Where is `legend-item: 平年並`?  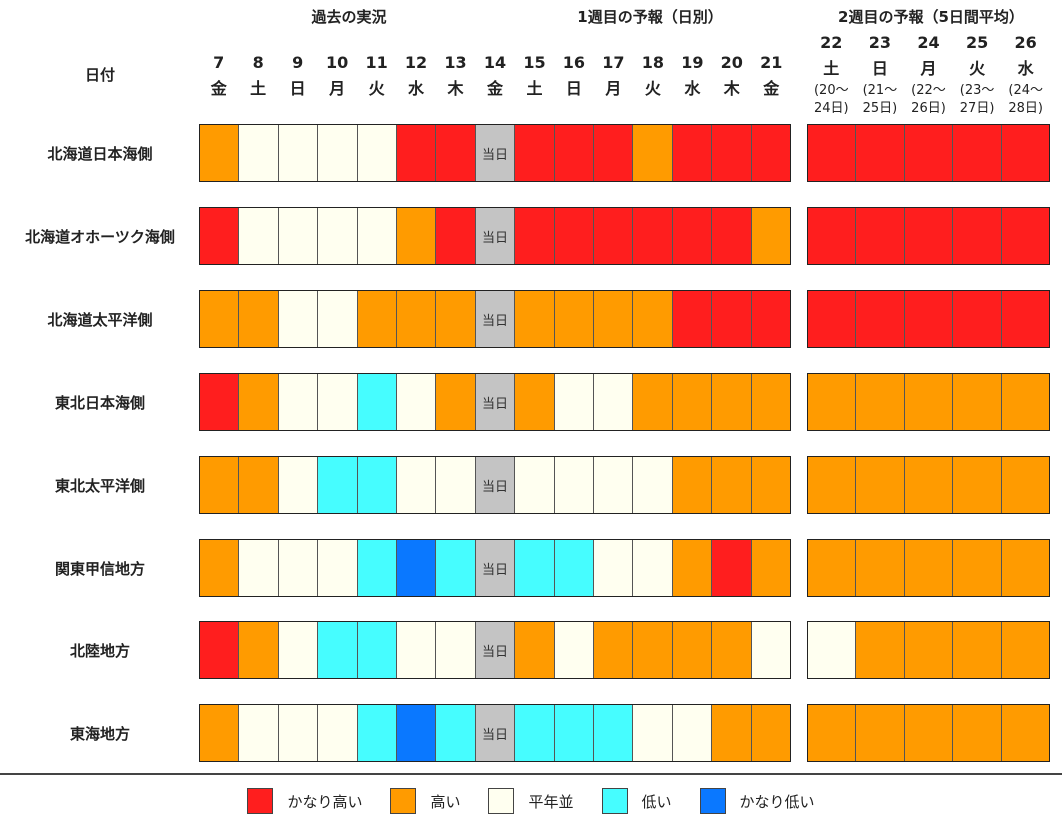 legend-item: 平年並 is located at coordinates (531, 801).